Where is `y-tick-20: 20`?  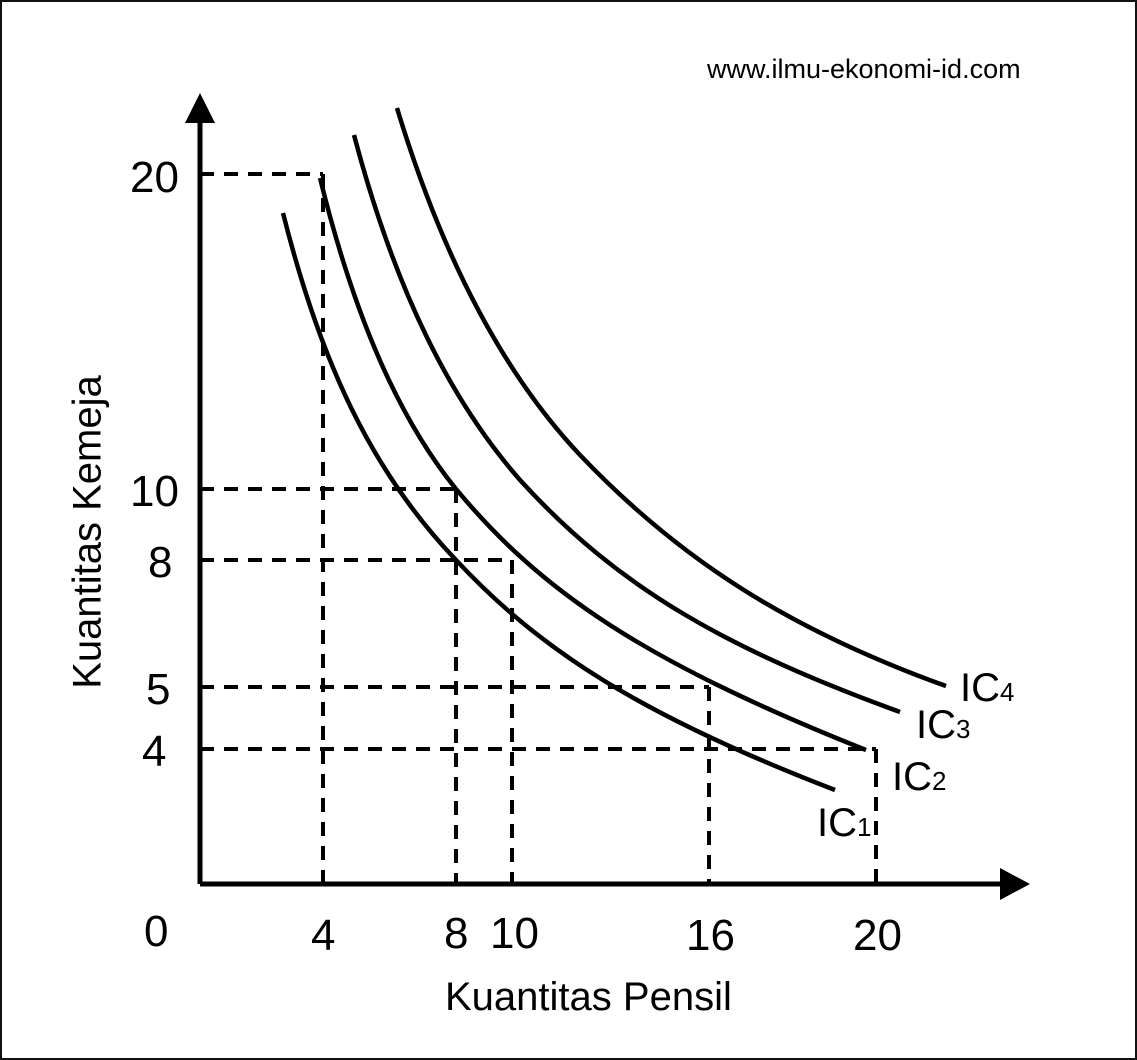
y-tick-20: 20 is located at coordinates (154, 177).